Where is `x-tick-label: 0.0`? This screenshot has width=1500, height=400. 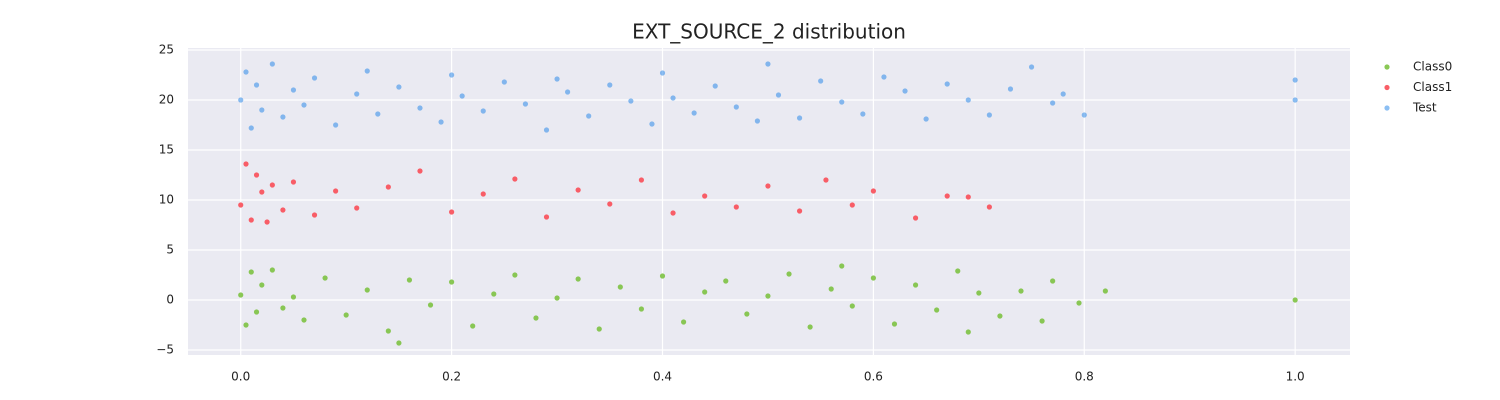
x-tick-label: 0.0 is located at coordinates (240, 377).